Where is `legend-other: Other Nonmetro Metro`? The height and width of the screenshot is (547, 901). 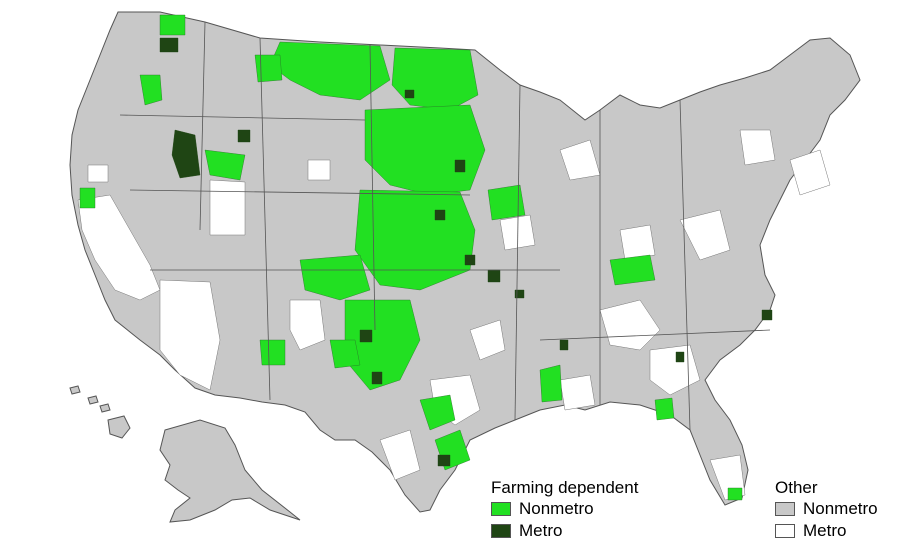 legend-other: Other Nonmetro Metro is located at coordinates (826, 510).